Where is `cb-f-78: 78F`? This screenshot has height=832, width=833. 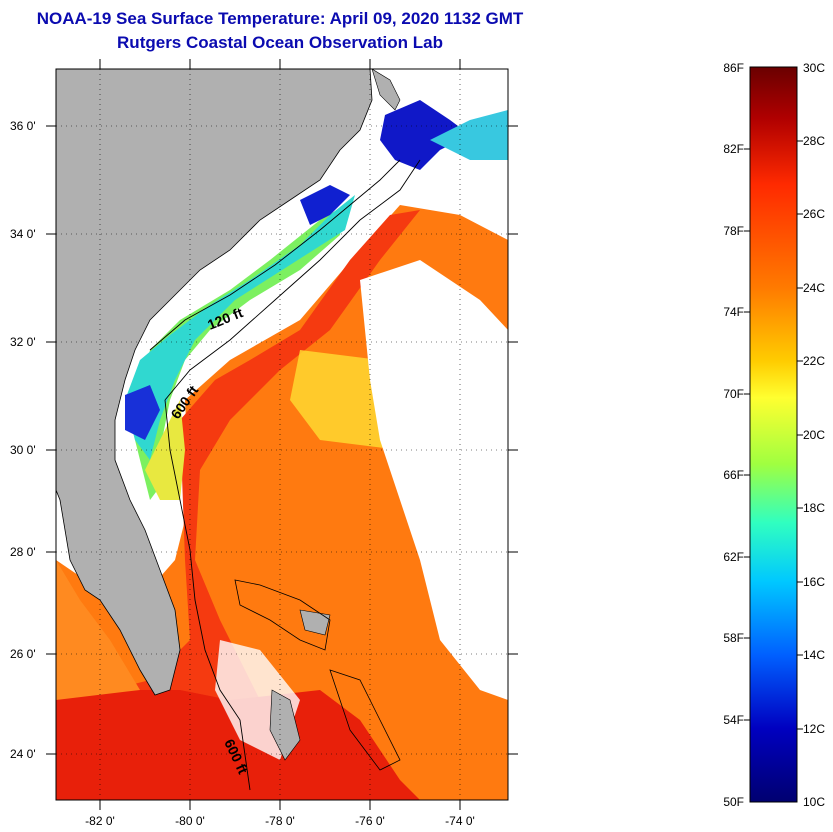 cb-f-78: 78F is located at coordinates (733, 231).